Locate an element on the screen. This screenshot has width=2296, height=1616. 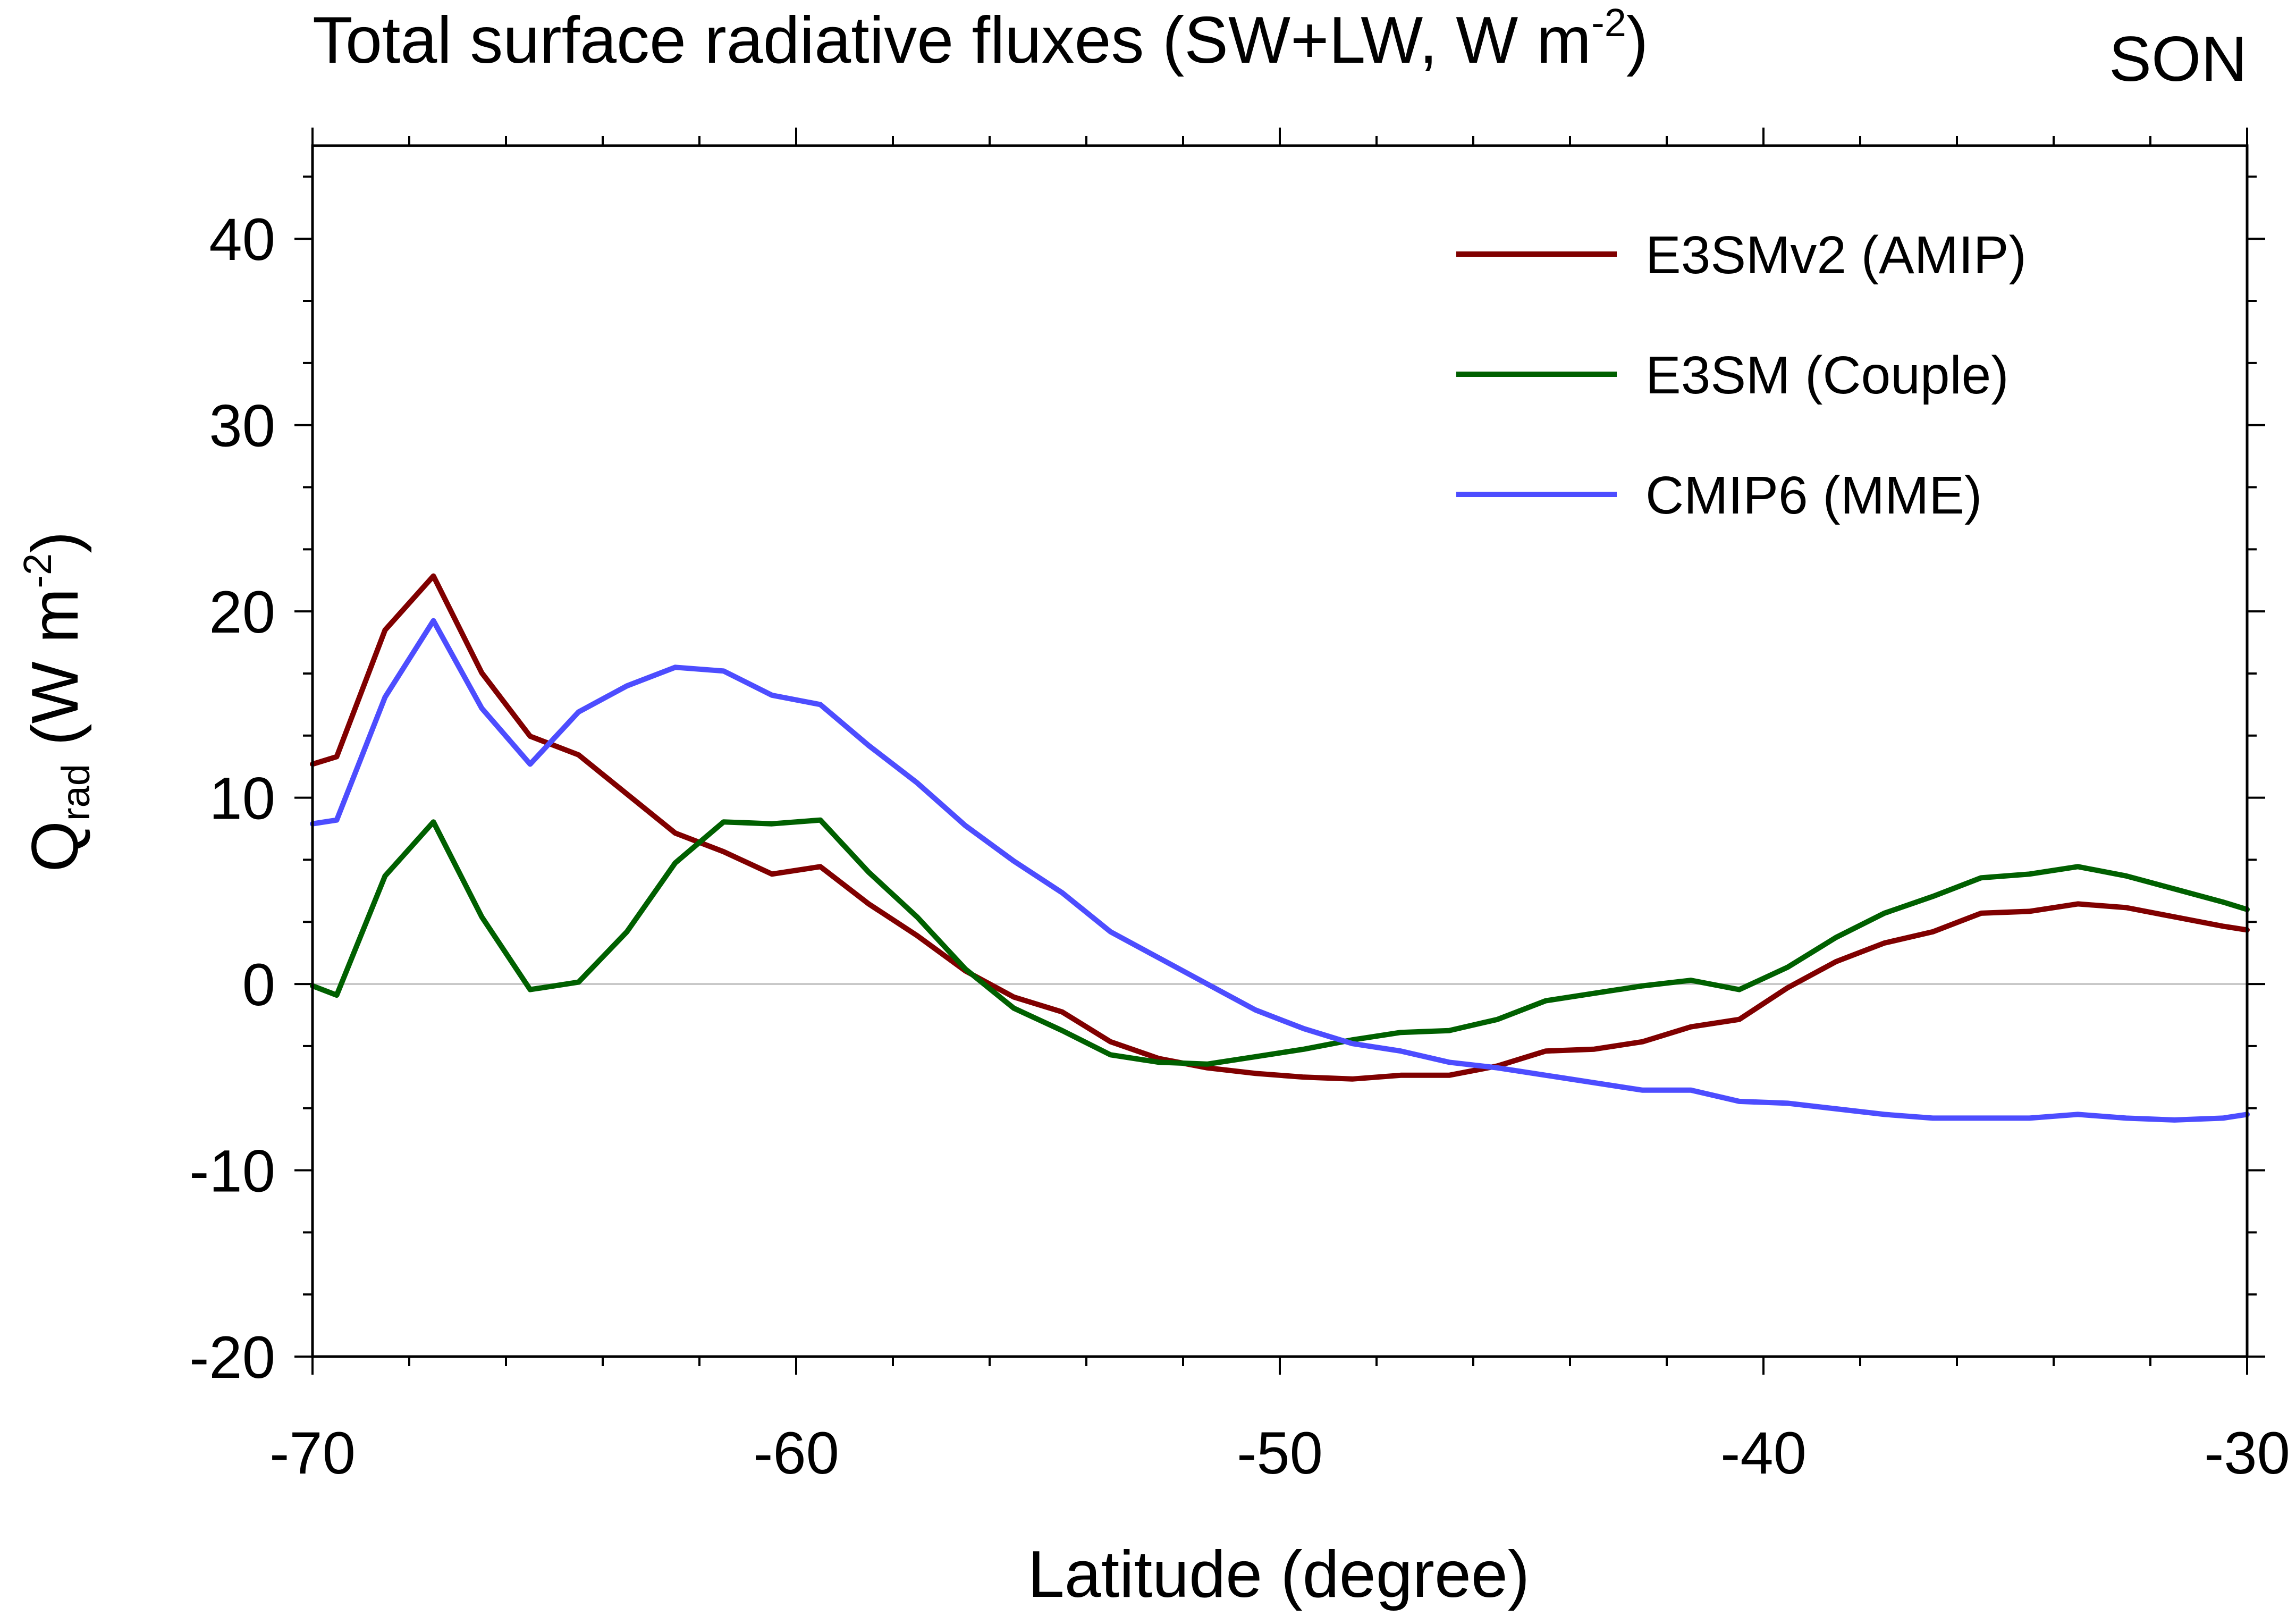
x-tick-label: -50 is located at coordinates (1280, 1453).